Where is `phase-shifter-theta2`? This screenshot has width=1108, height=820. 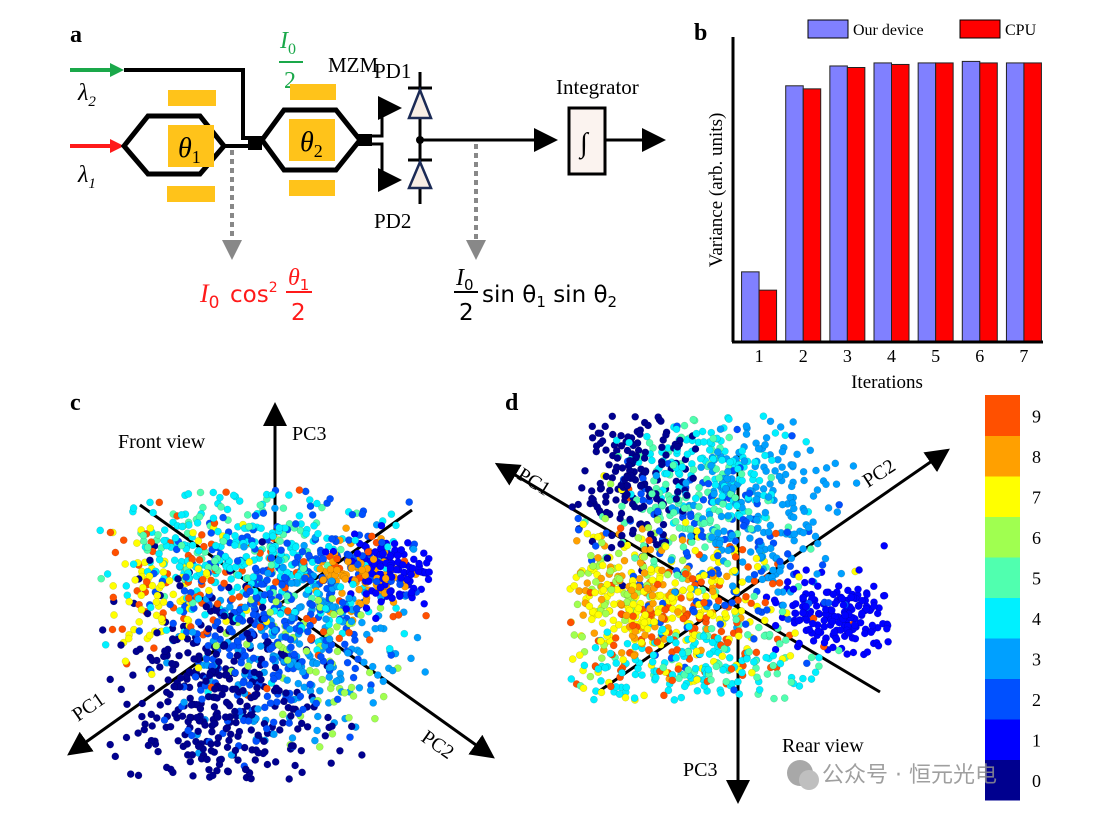 phase-shifter-theta2 is located at coordinates (312, 140).